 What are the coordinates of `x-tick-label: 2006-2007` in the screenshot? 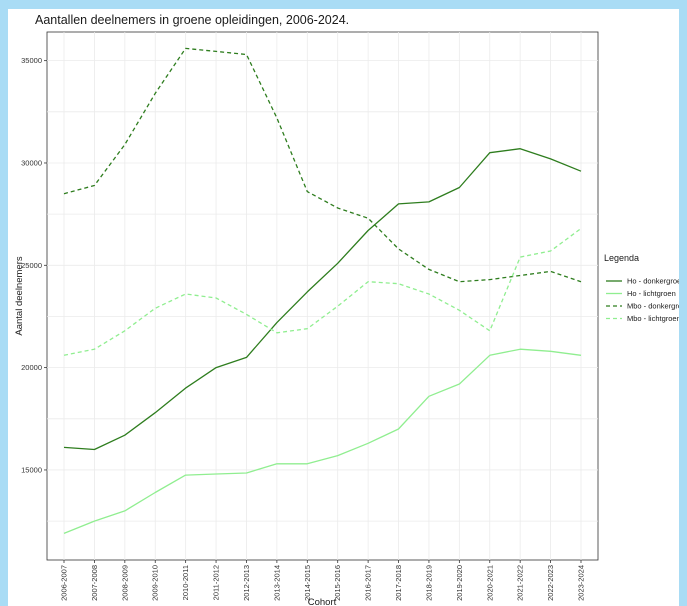 It's located at (64, 583).